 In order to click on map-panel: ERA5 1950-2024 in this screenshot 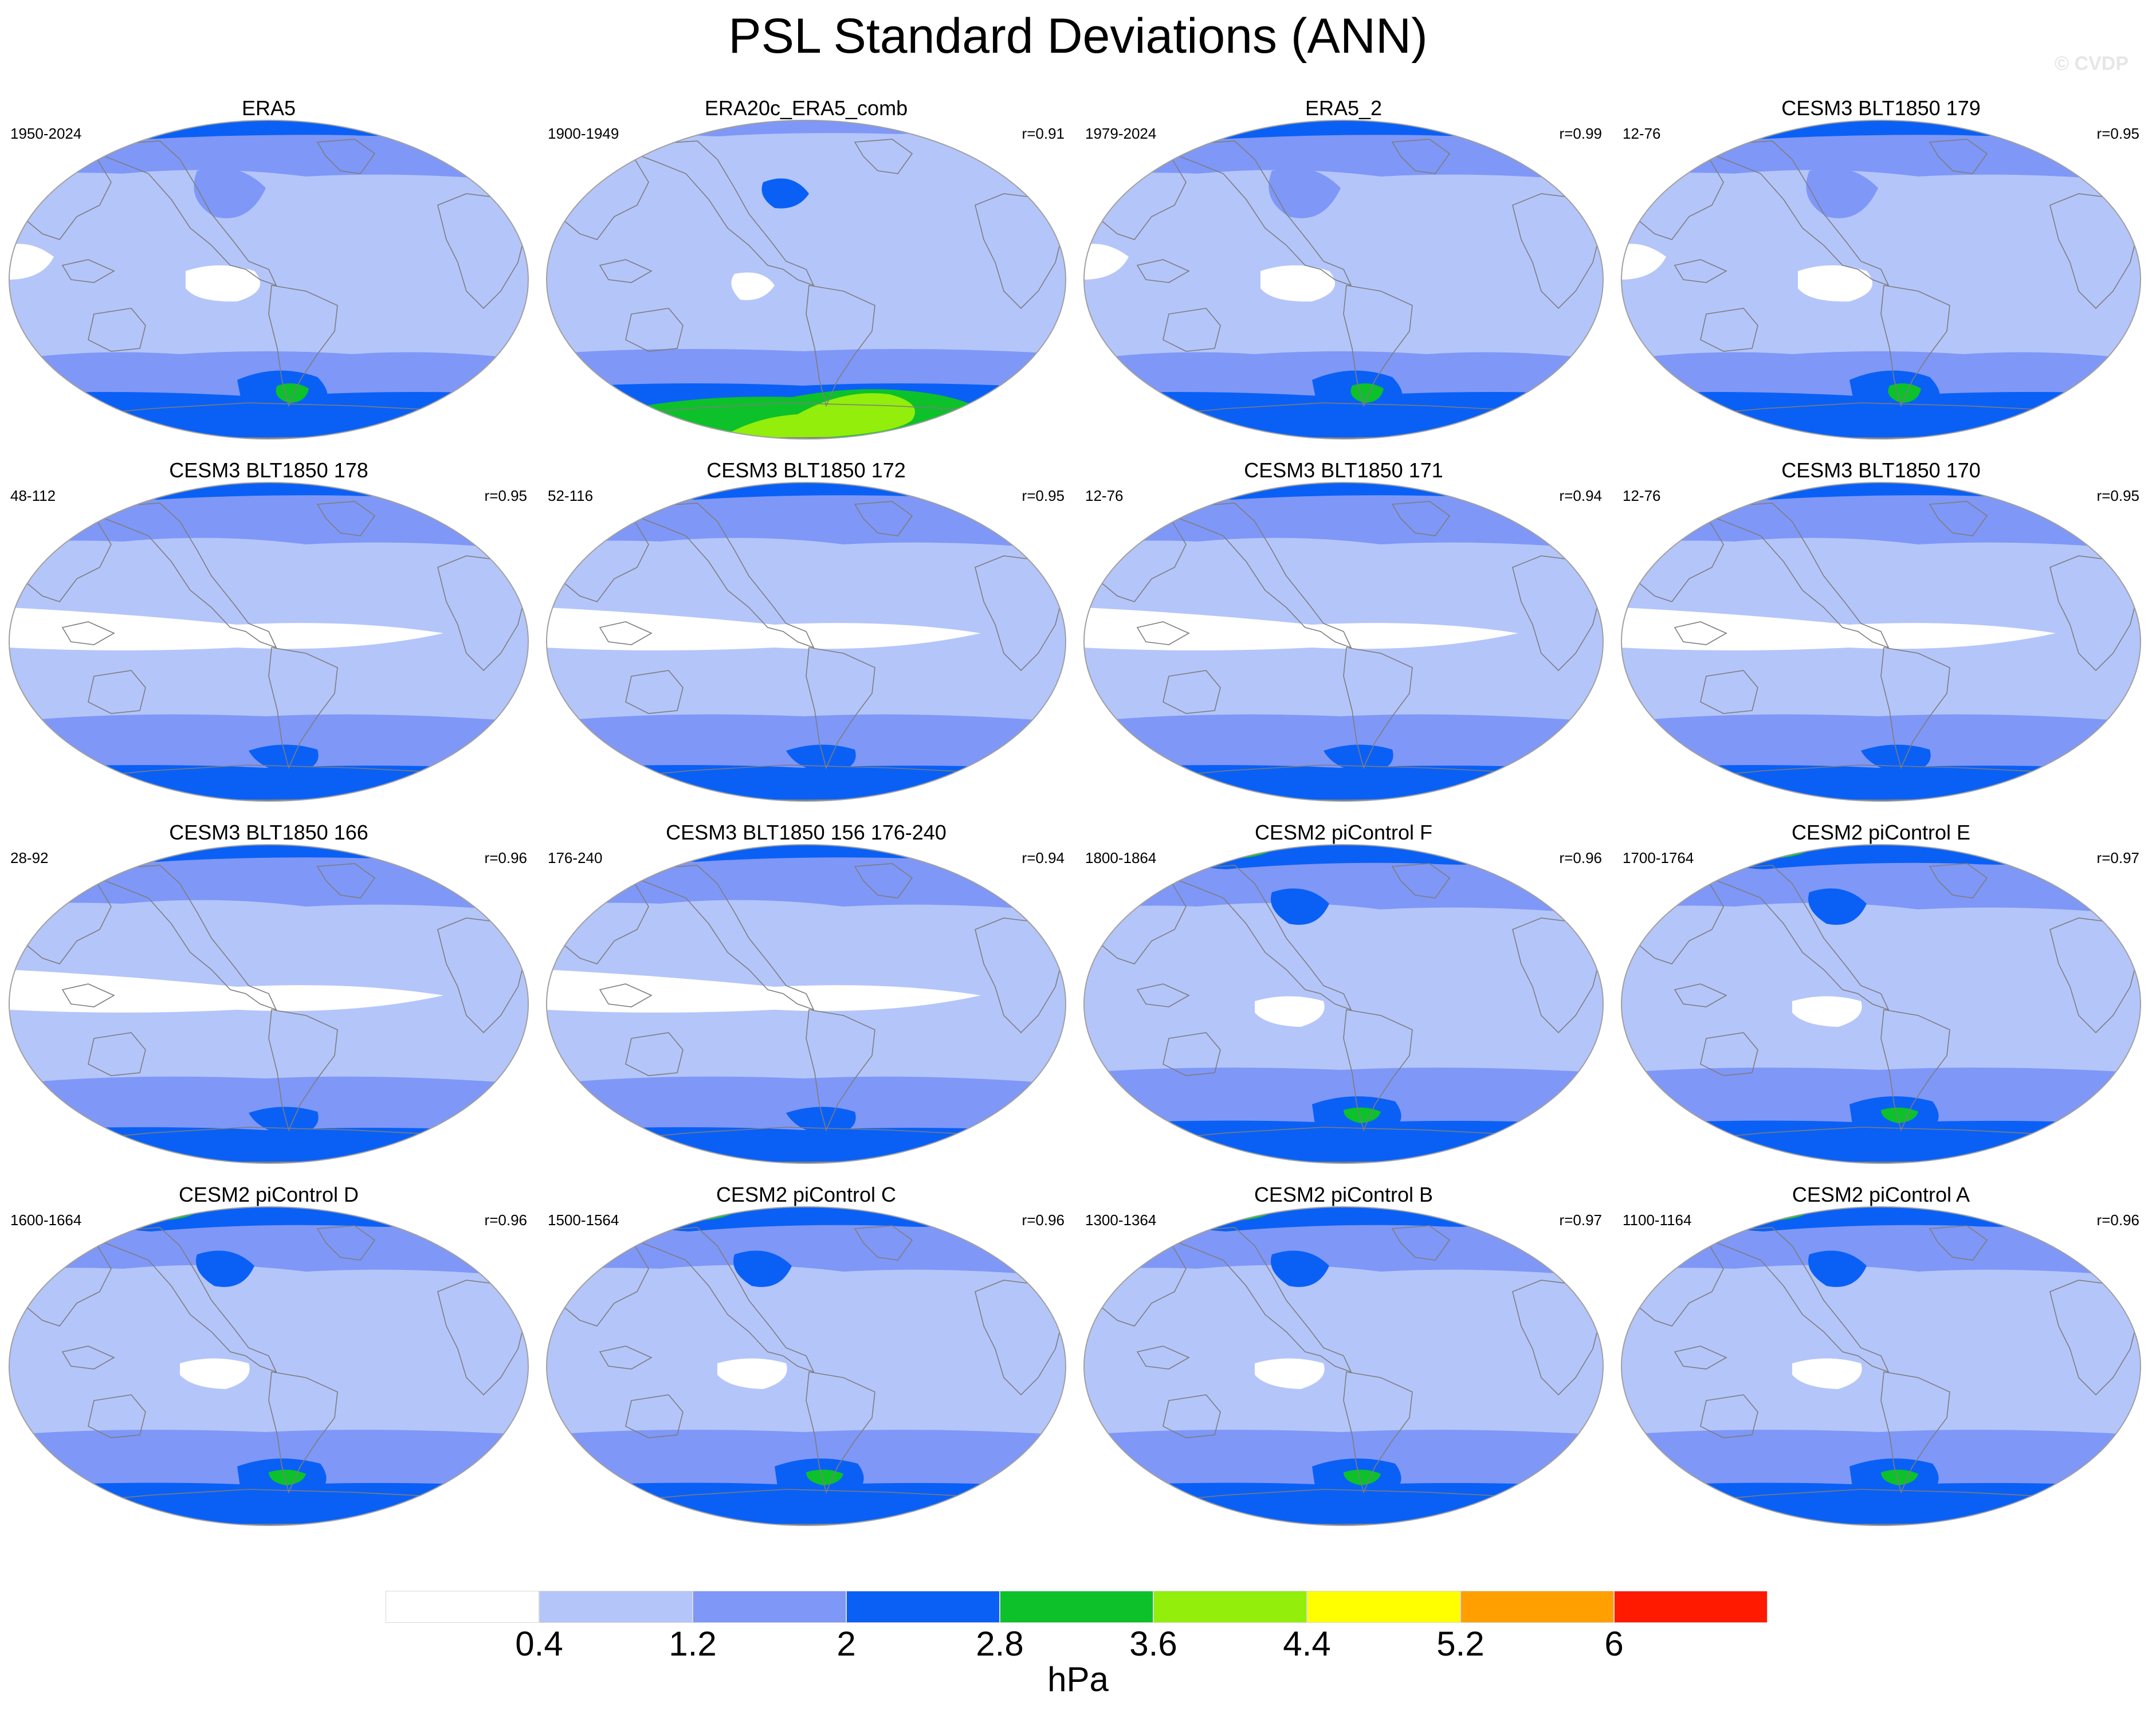, I will do `click(268, 279)`.